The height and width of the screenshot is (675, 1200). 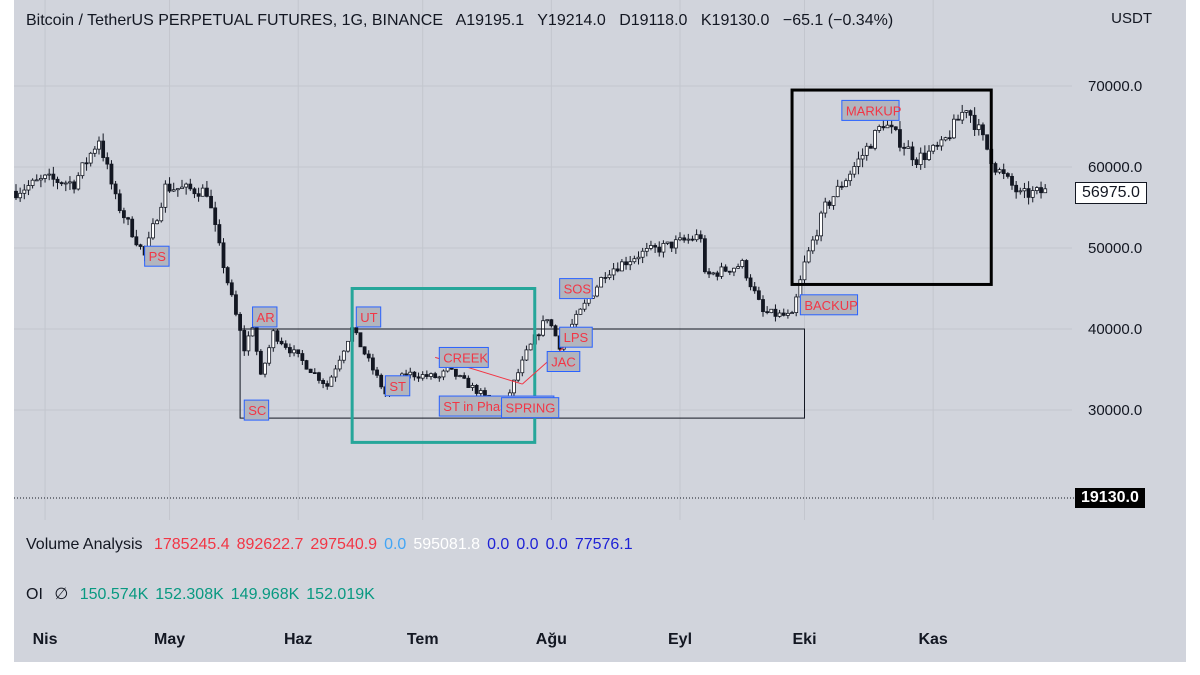 I want to click on annotation-label: SOS, so click(x=578, y=289).